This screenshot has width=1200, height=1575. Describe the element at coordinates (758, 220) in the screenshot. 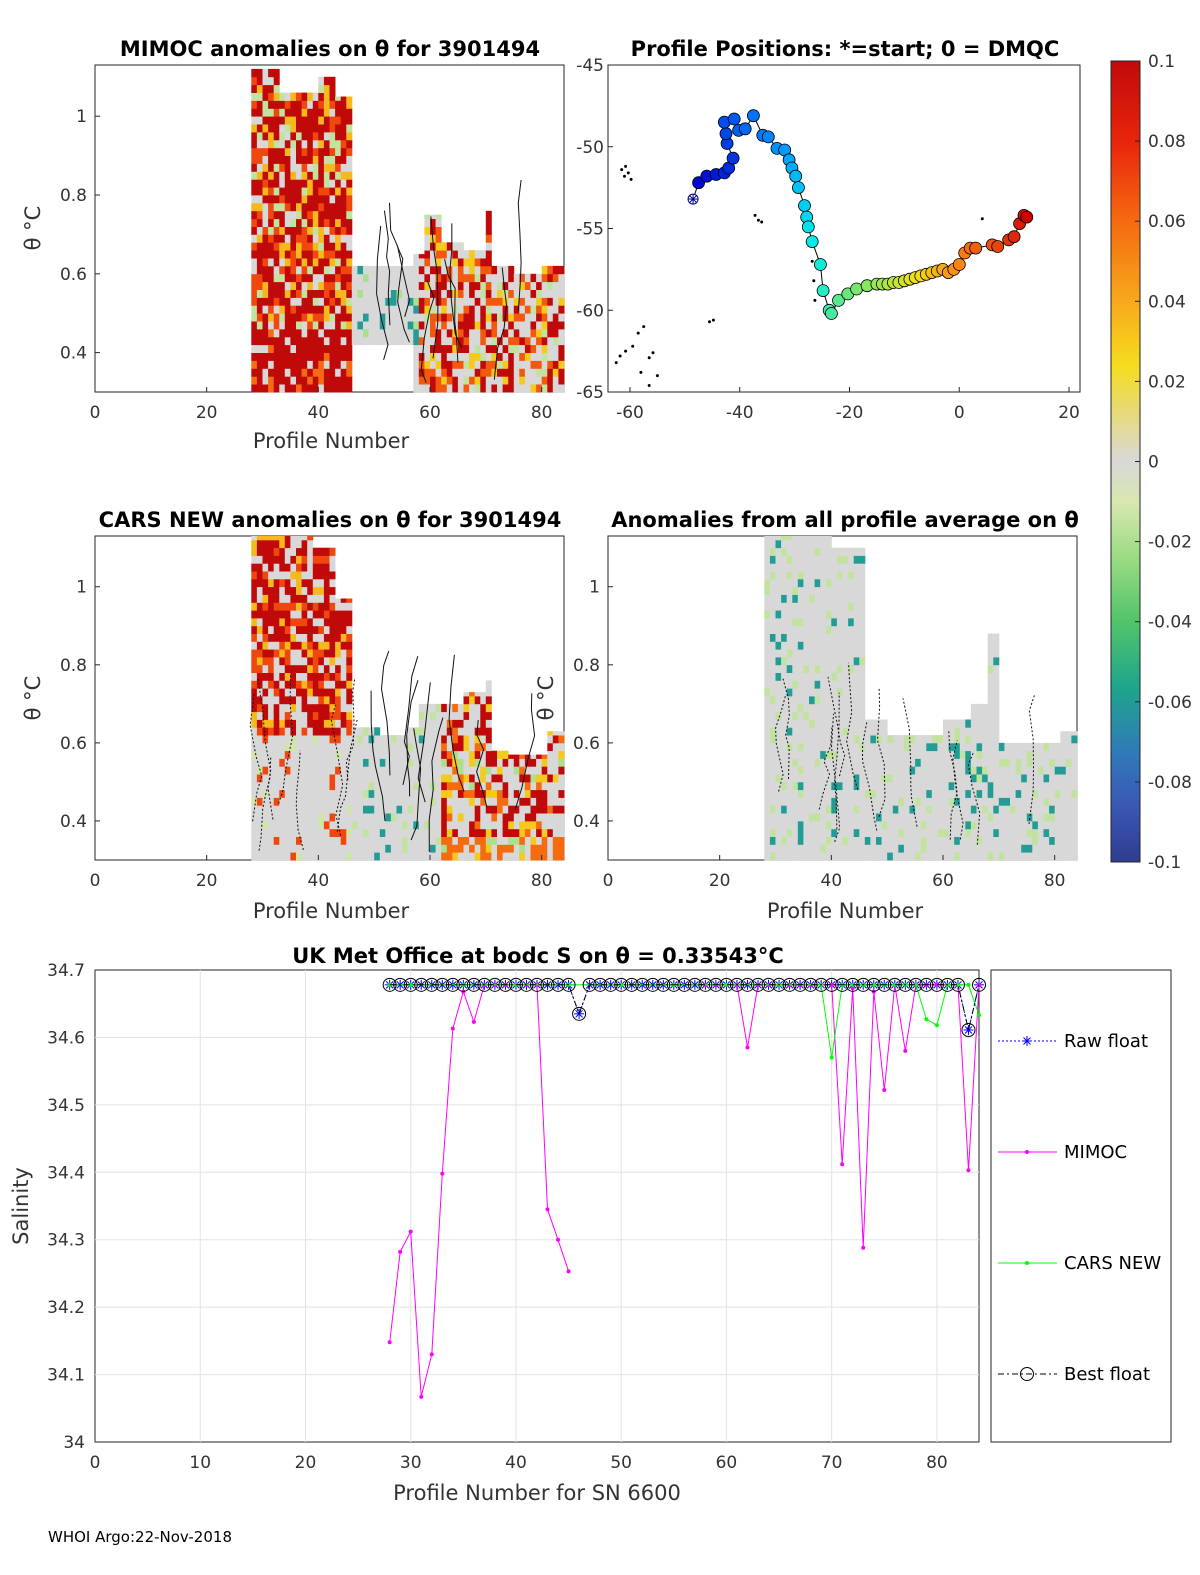

I see `land-dot` at that location.